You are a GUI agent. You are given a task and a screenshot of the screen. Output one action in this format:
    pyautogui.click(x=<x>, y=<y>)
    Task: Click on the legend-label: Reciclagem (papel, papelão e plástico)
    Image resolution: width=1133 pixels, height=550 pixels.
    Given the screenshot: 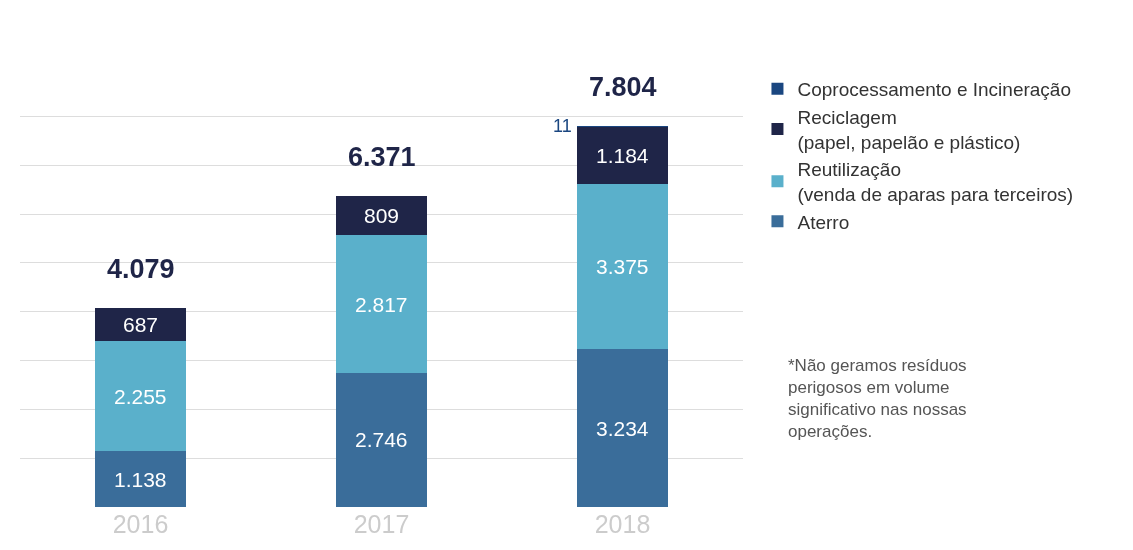 What is the action you would take?
    pyautogui.click(x=909, y=129)
    